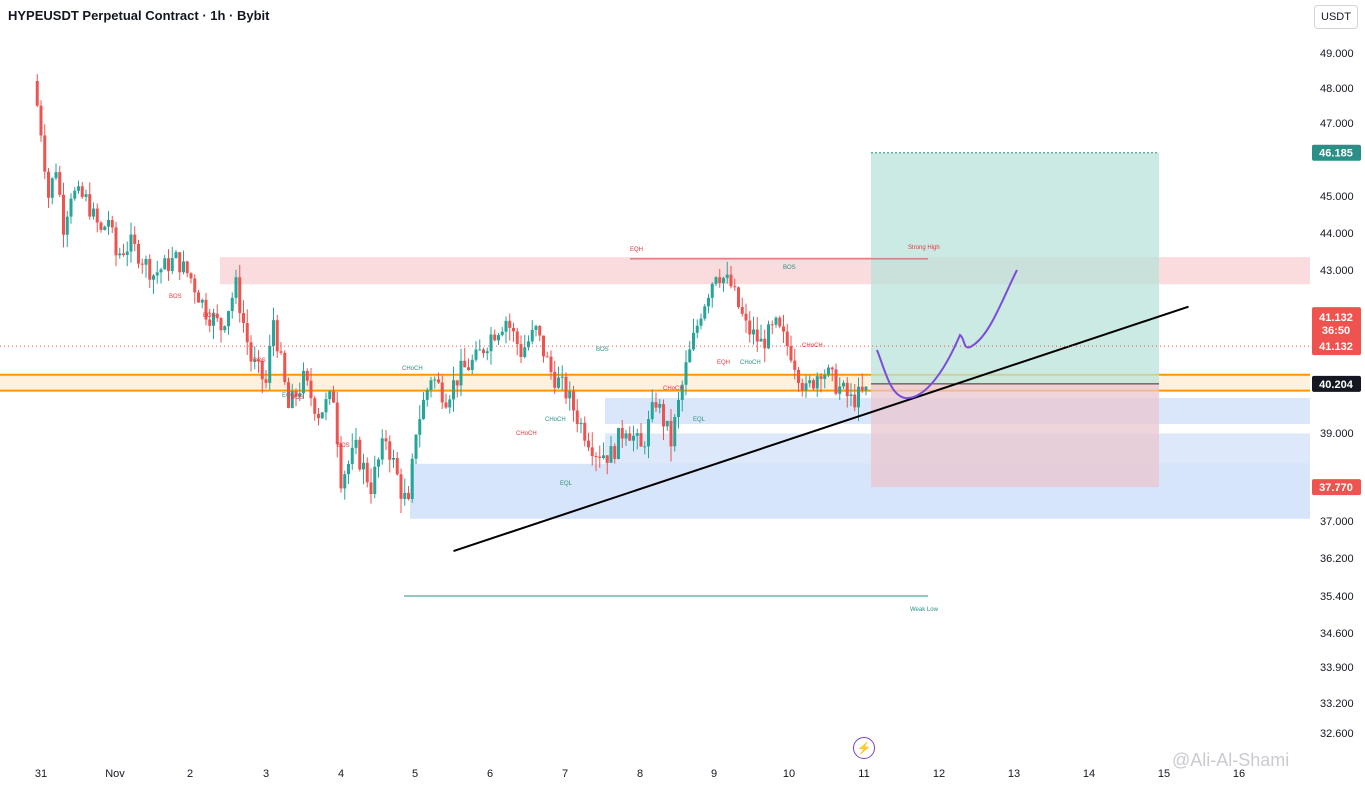 The width and height of the screenshot is (1365, 788). Describe the element at coordinates (1336, 17) in the screenshot. I see `currency-selector: USDT` at that location.